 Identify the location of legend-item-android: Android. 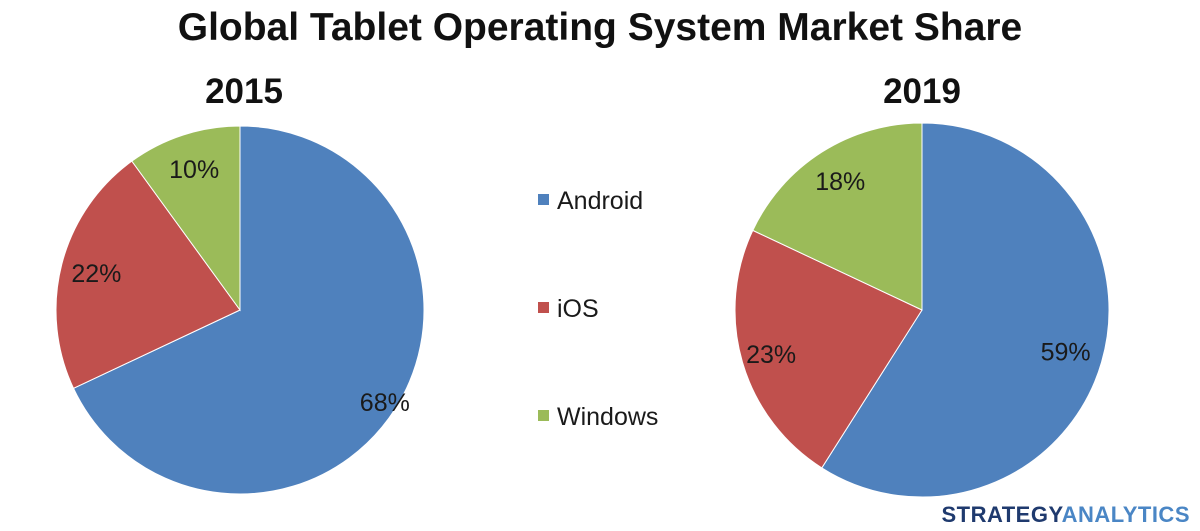
(590, 201).